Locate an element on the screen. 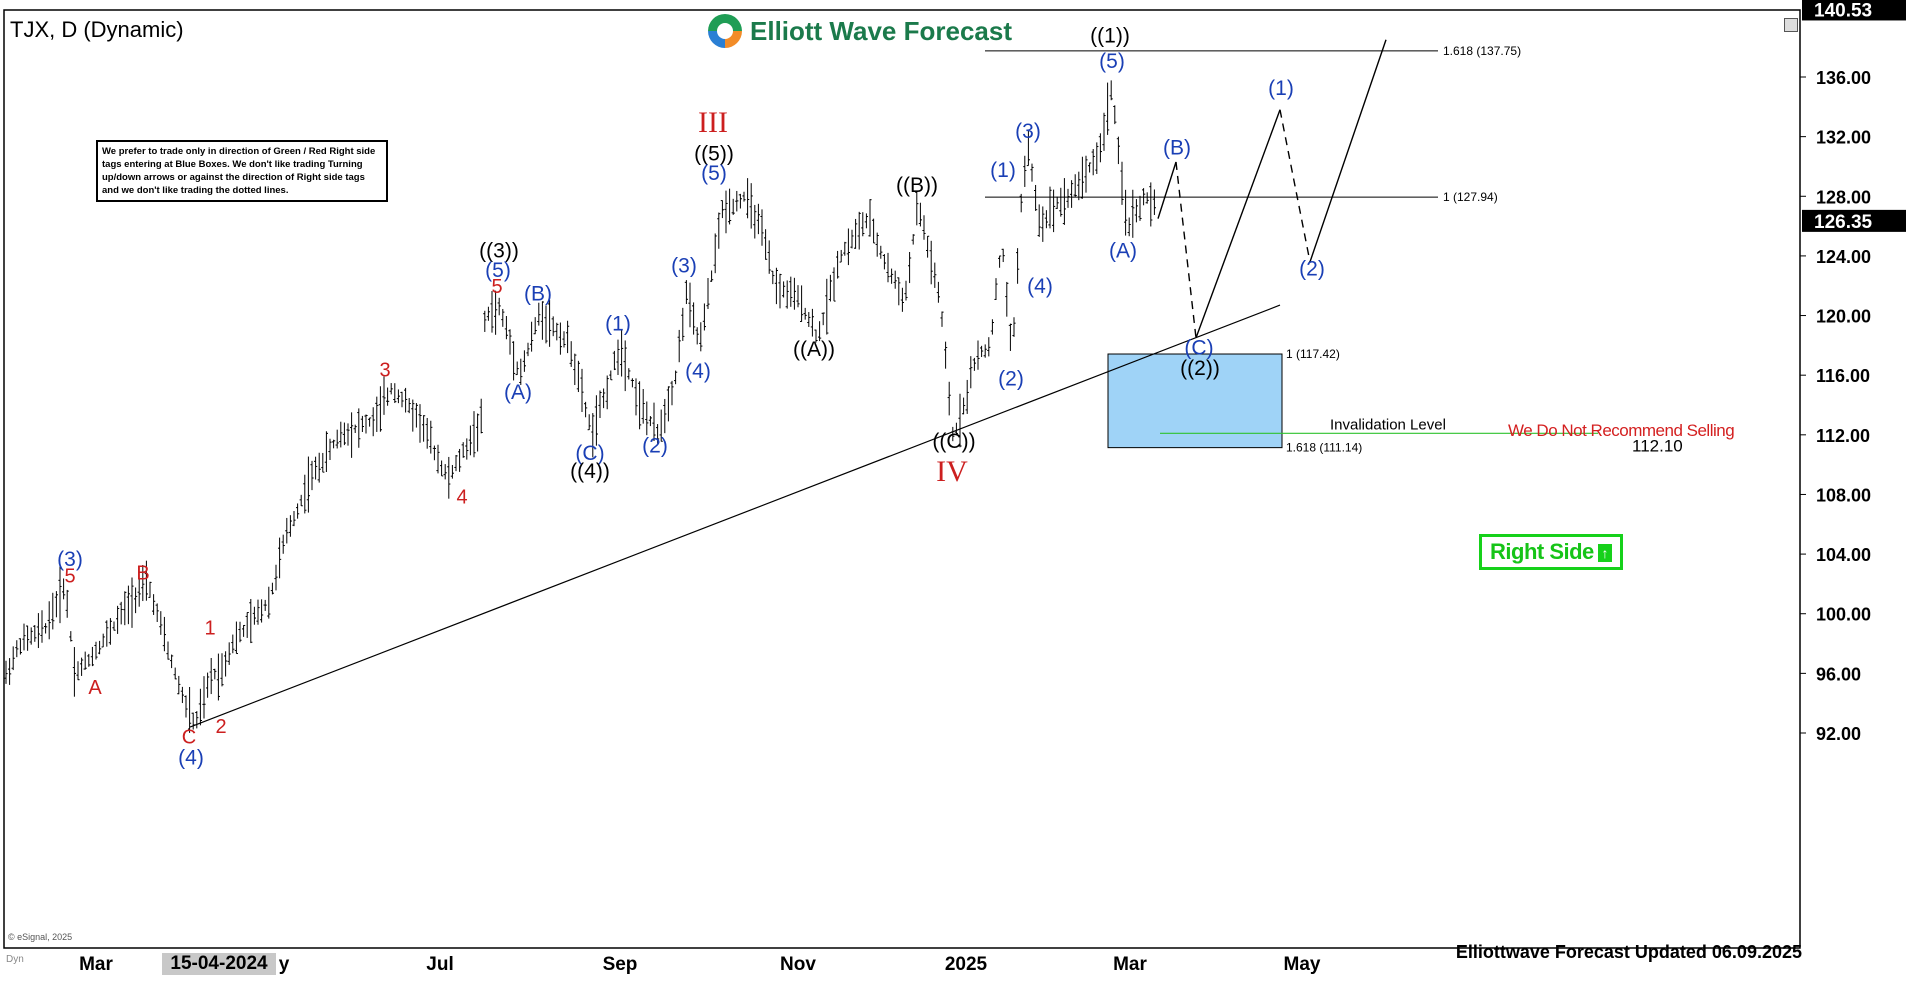 The image size is (1912, 981). blue-box is located at coordinates (1195, 401).